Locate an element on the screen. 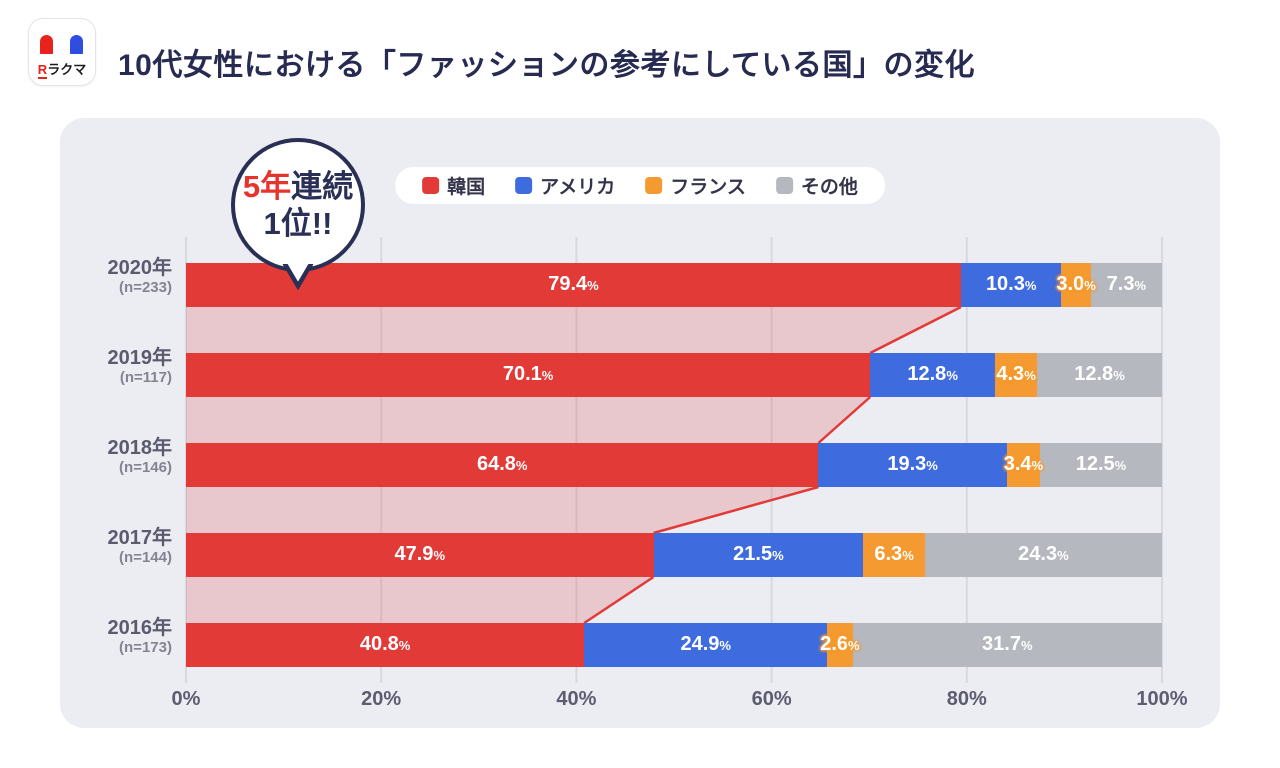 The image size is (1280, 768). segment-value-label: 12.5% is located at coordinates (1101, 464).